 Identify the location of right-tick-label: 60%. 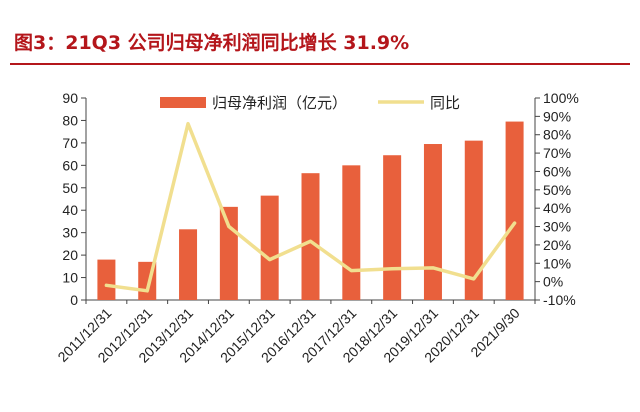
(557, 171).